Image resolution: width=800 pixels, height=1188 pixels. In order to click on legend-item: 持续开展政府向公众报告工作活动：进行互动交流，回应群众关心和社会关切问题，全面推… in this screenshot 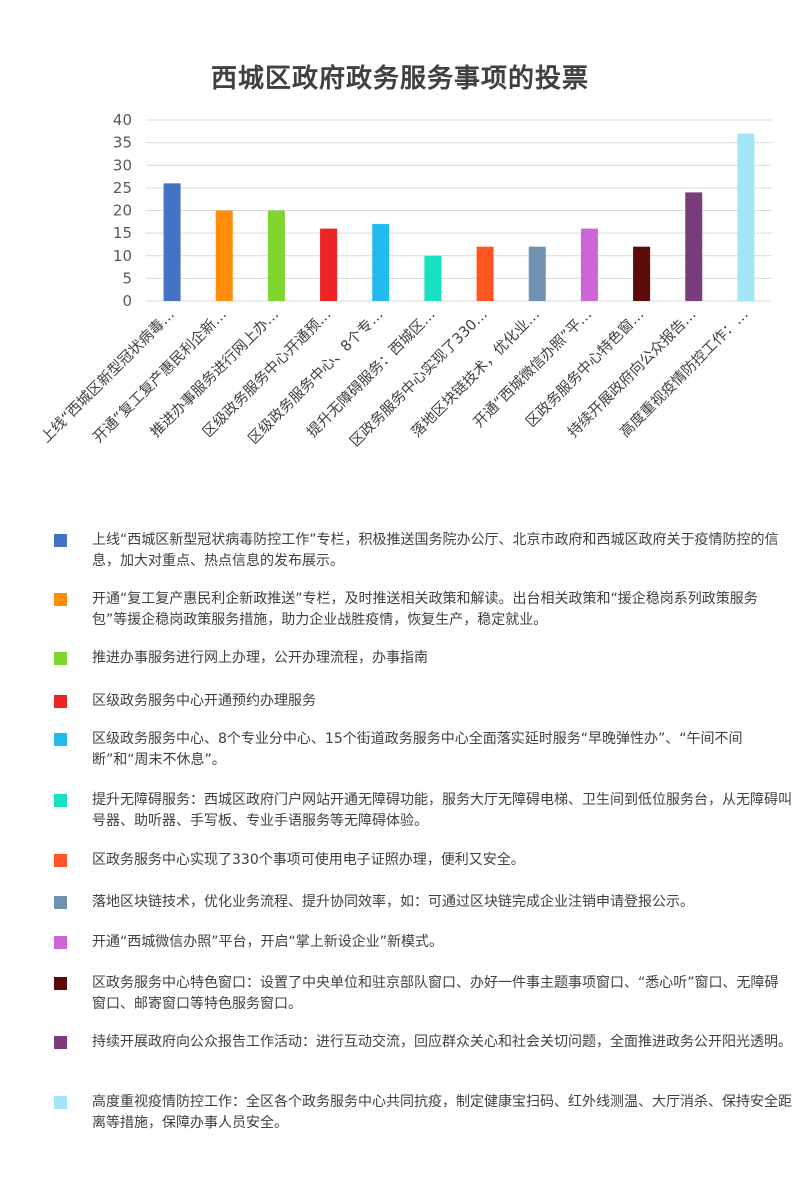, I will do `click(423, 1042)`.